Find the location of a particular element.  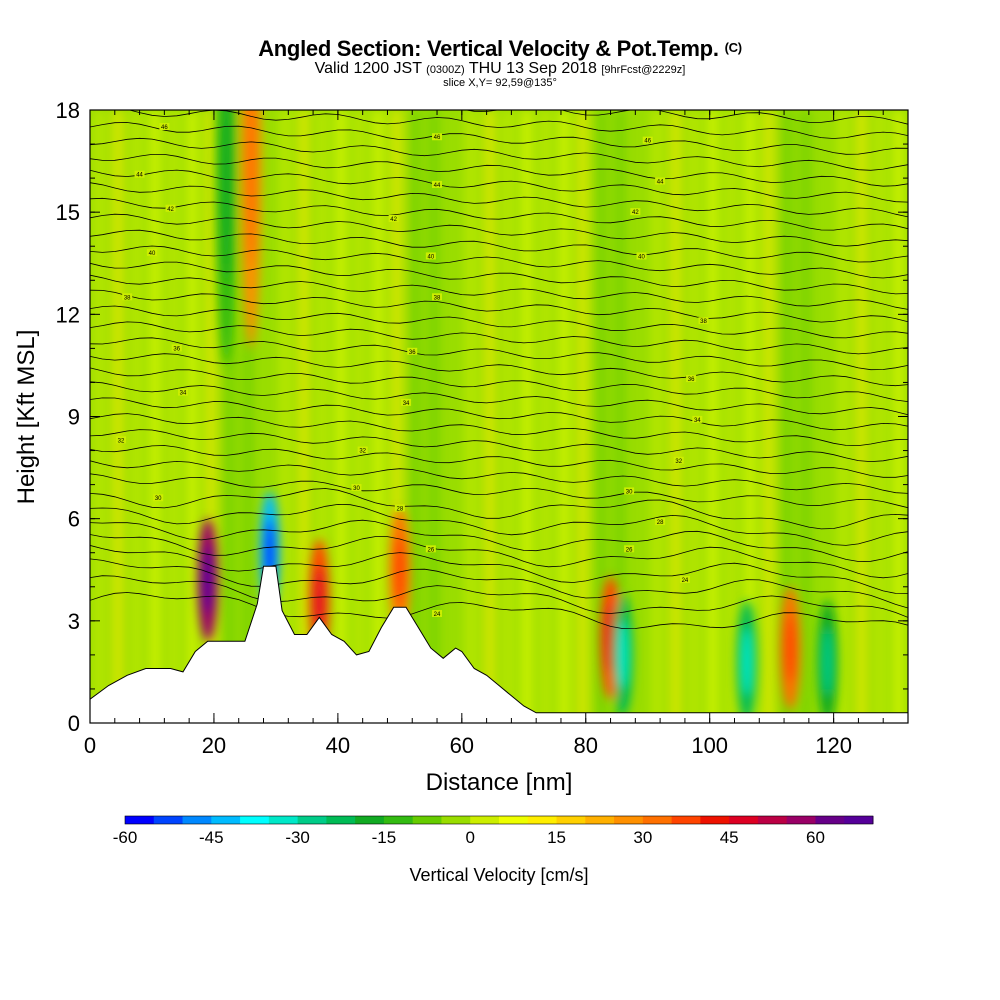

colorbar-tick-label: -15 is located at coordinates (384, 837).